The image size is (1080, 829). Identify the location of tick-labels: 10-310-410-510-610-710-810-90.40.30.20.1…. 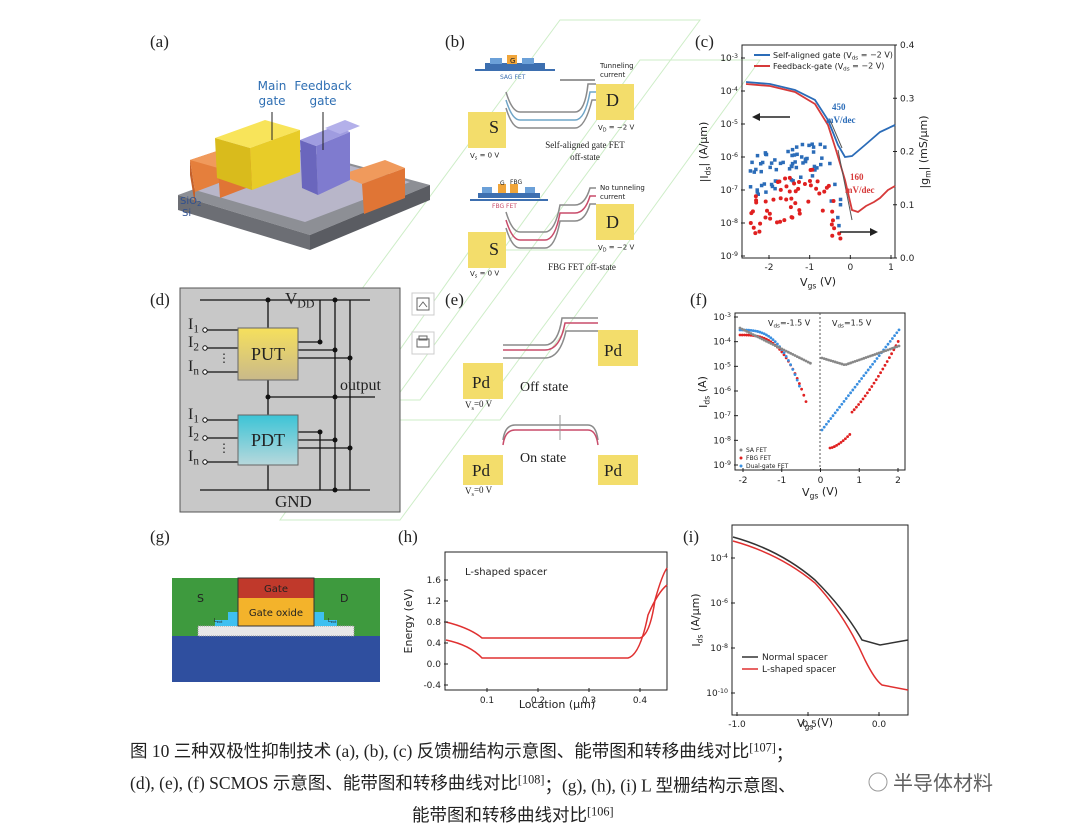
(817, 157).